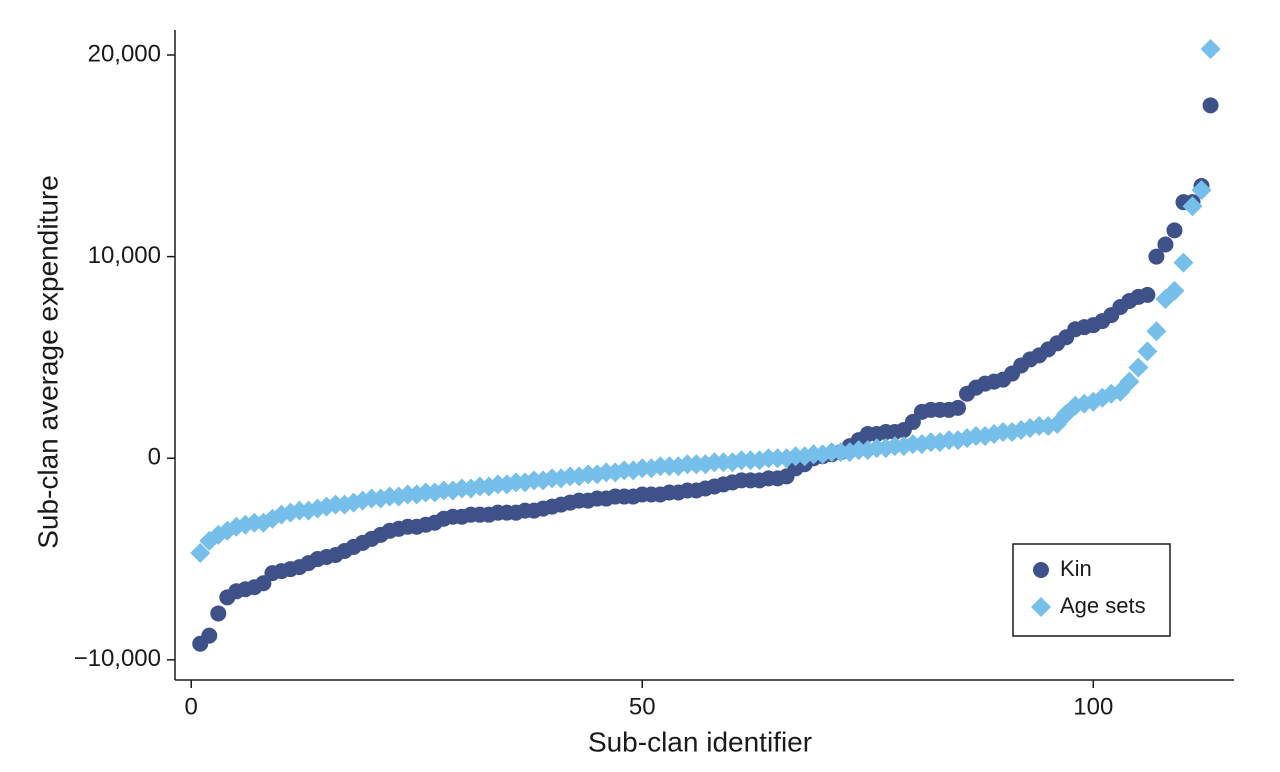  Describe the element at coordinates (191, 706) in the screenshot. I see `x-tick-label: 0` at that location.